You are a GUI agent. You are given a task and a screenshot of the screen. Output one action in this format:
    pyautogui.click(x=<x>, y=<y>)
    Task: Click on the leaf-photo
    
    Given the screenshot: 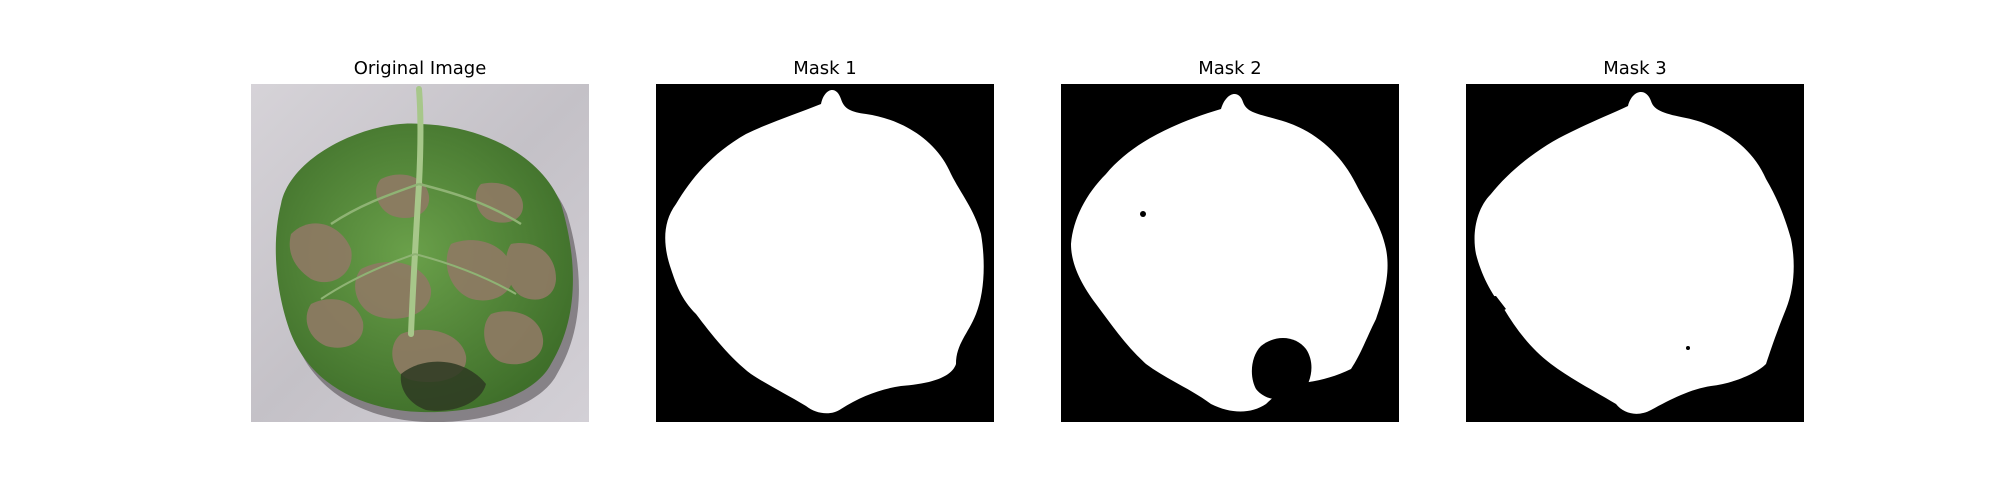 What is the action you would take?
    pyautogui.click(x=420, y=253)
    